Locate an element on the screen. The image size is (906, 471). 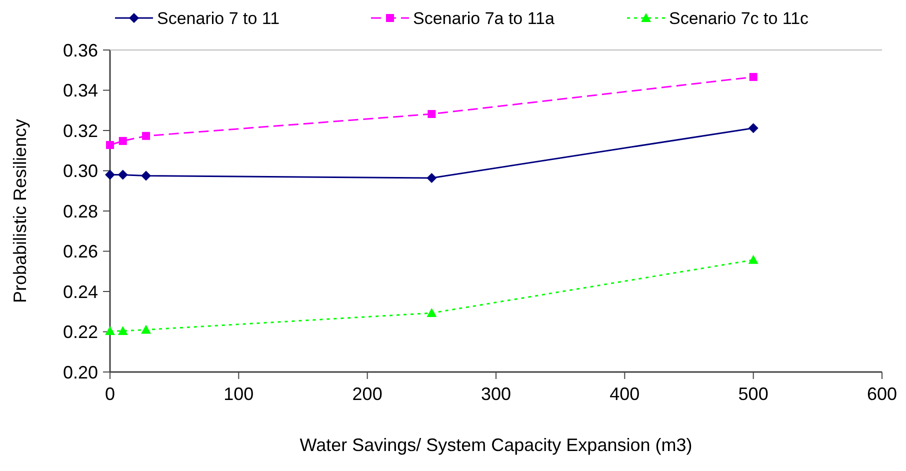
y-tick-label: 0.26 is located at coordinates (80, 252).